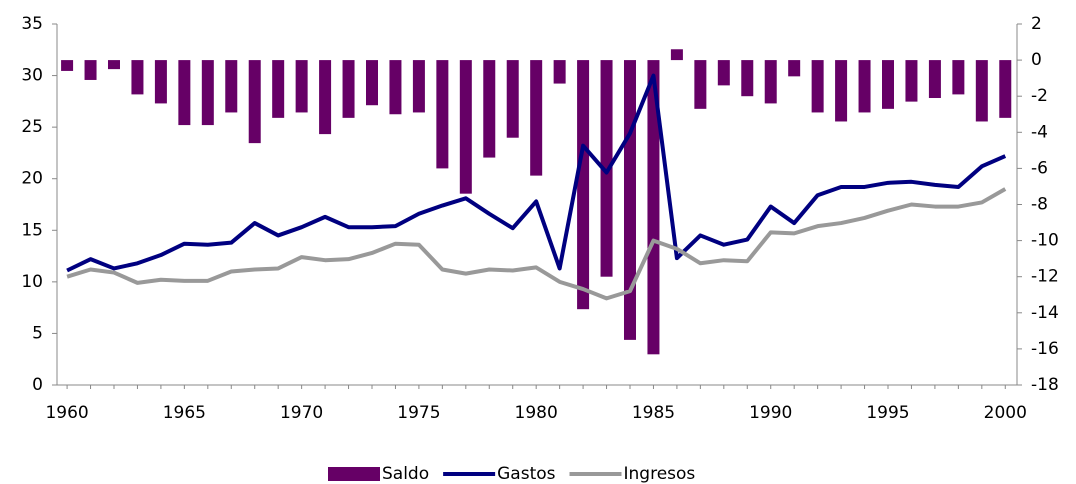 The width and height of the screenshot is (1076, 484). I want to click on y2-tick-label: -6, so click(1039, 168).